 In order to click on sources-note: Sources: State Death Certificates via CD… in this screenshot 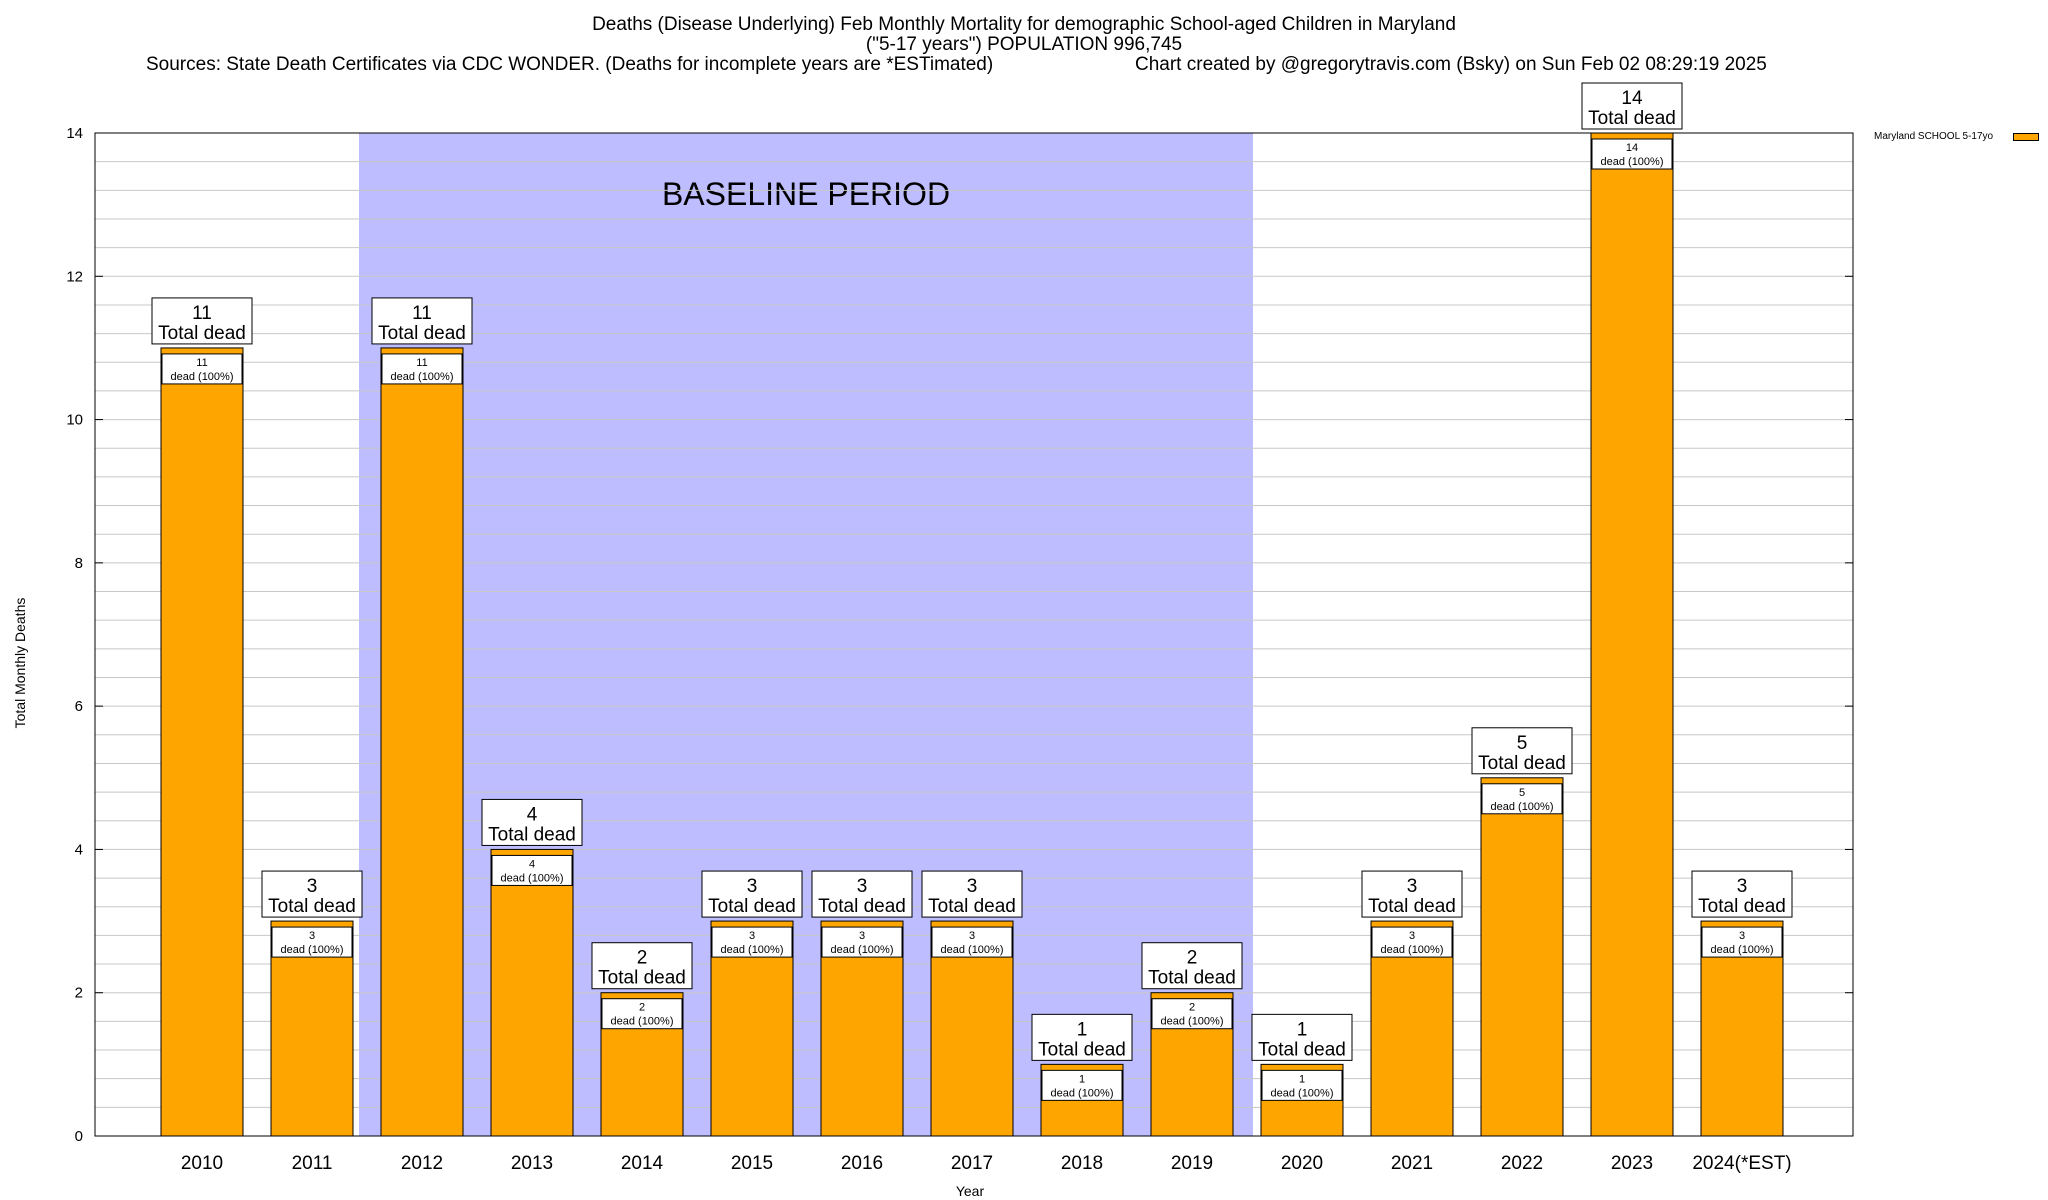, I will do `click(570, 64)`.